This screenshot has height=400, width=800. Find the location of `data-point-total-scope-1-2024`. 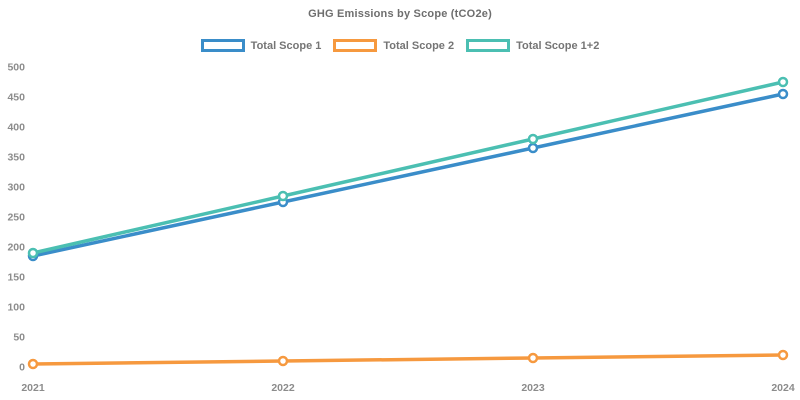

data-point-total-scope-1-2024 is located at coordinates (783, 94).